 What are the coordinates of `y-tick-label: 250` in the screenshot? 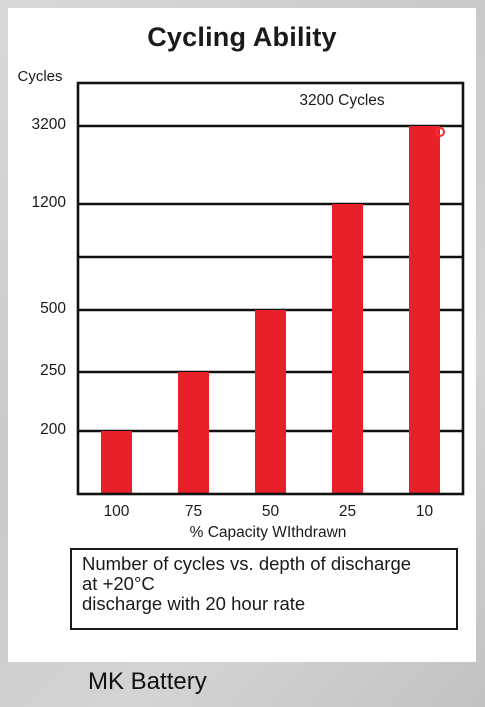 It's located at (53, 370).